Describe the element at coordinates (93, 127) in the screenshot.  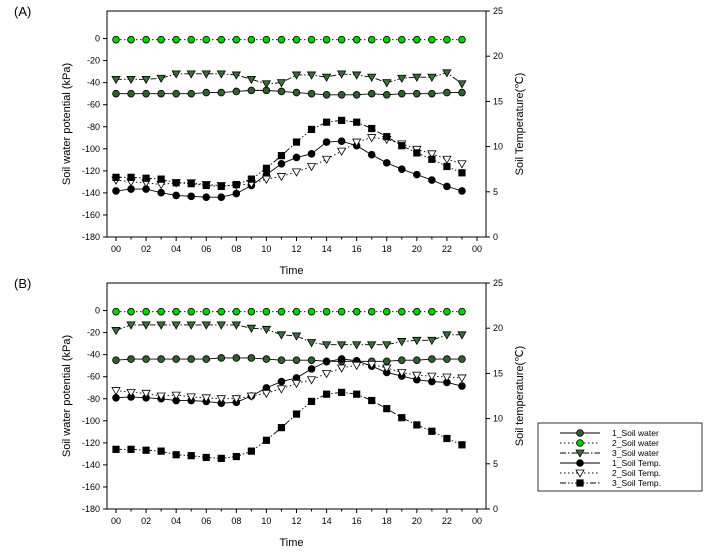
I see `y-left-tick-label: -80` at that location.